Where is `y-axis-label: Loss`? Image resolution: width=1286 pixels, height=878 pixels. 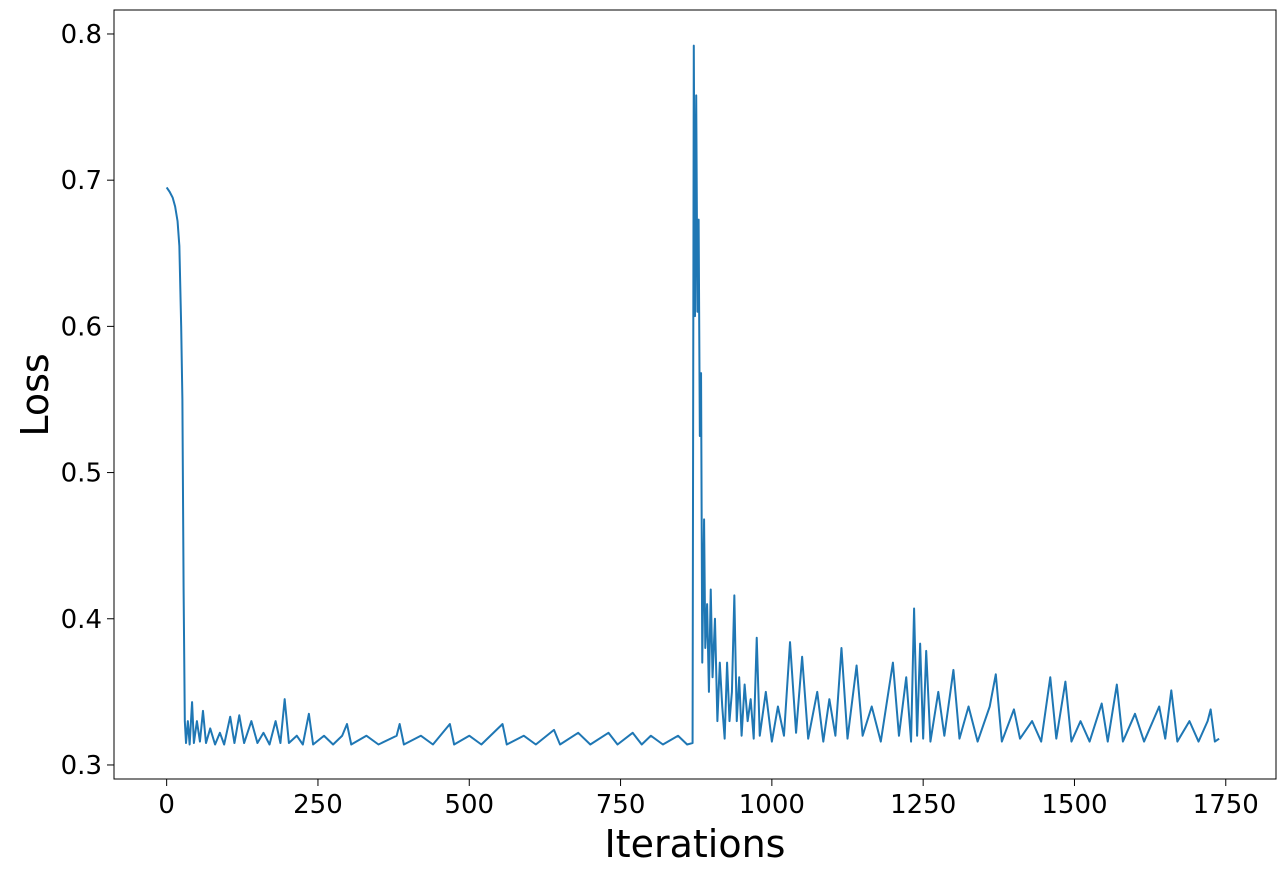 y-axis-label: Loss is located at coordinates (35, 394).